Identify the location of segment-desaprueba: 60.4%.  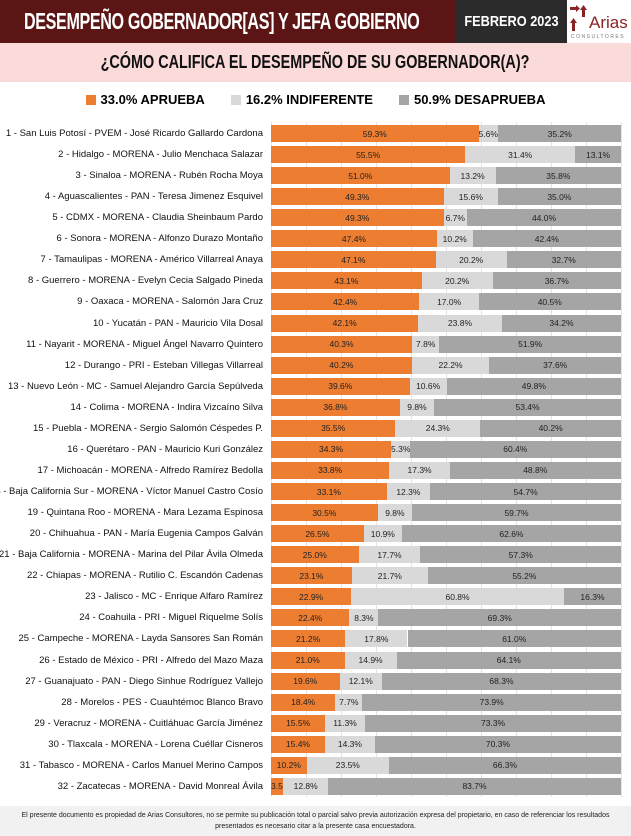
(515, 449).